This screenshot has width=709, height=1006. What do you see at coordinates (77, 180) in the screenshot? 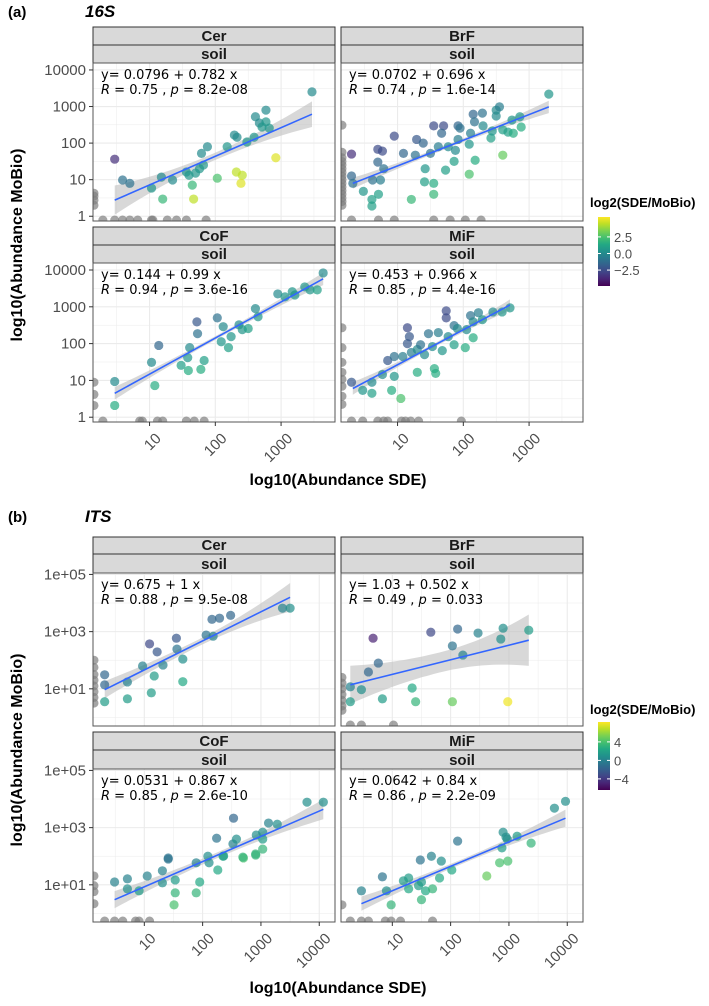
I see `y-tick-label: 10` at bounding box center [77, 180].